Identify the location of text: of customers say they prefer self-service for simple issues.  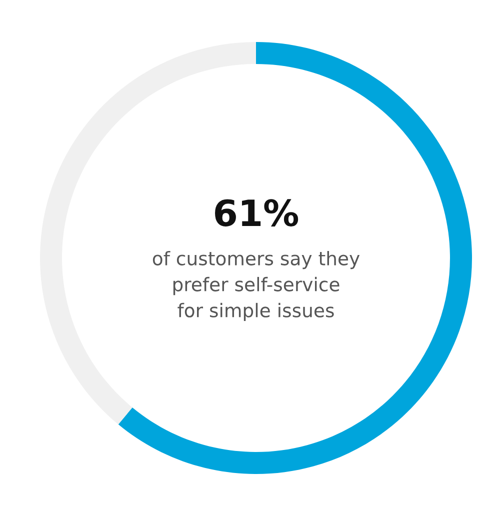
(256, 286).